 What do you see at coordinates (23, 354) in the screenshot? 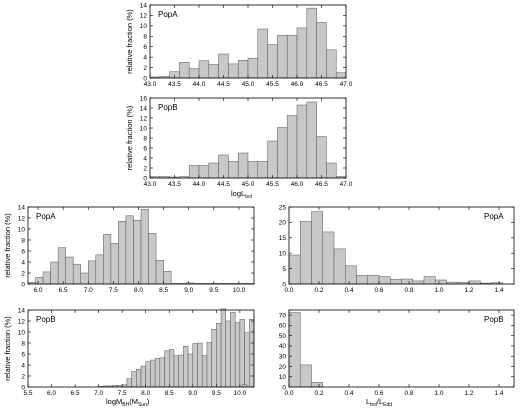
I see `mass-popb-ytick-label: 6` at bounding box center [23, 354].